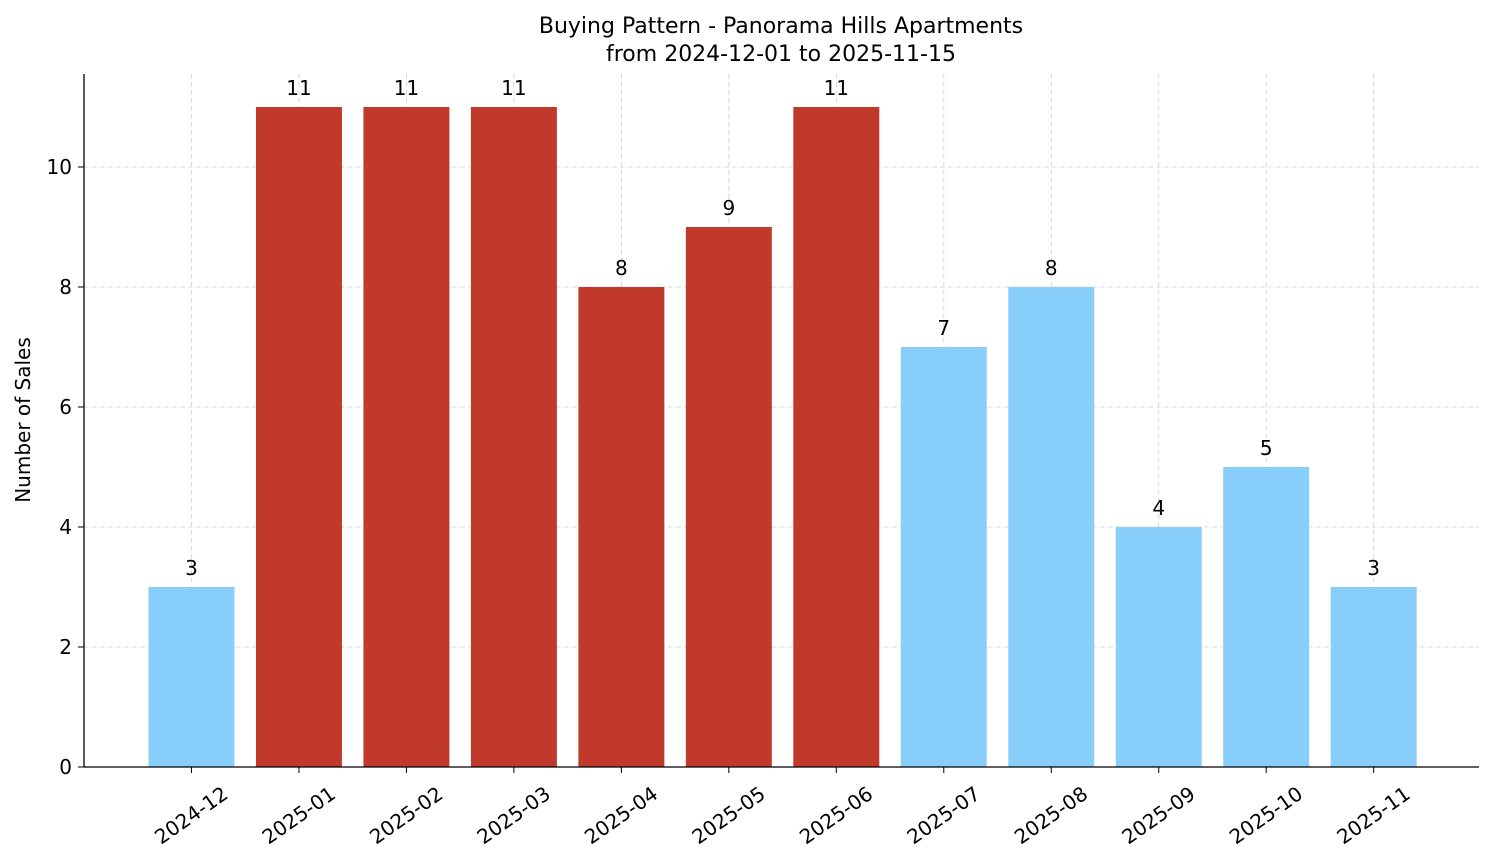 Image resolution: width=1494 pixels, height=863 pixels. Describe the element at coordinates (943, 815) in the screenshot. I see `x-tick-label: 2025-07` at that location.